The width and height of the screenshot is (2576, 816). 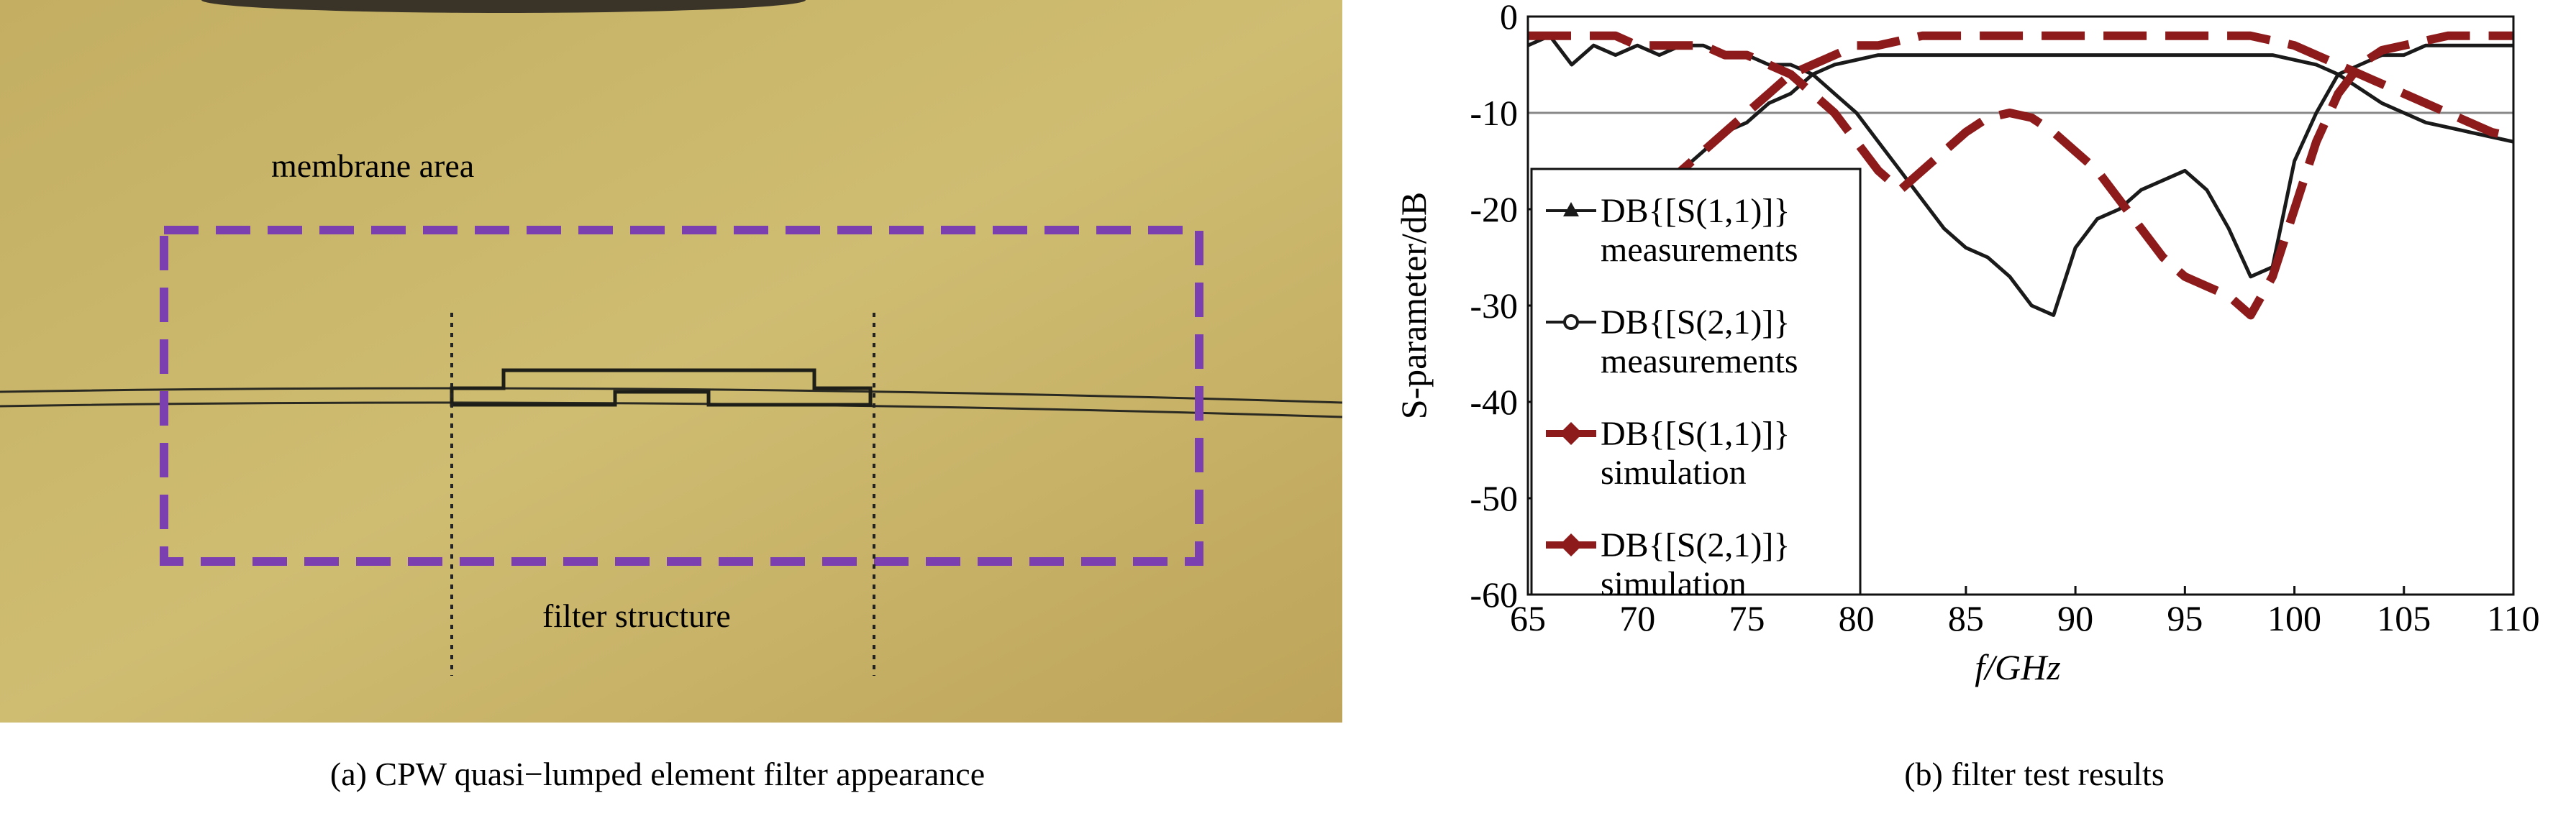 I want to click on y-tick-label: -60, so click(x=1494, y=594).